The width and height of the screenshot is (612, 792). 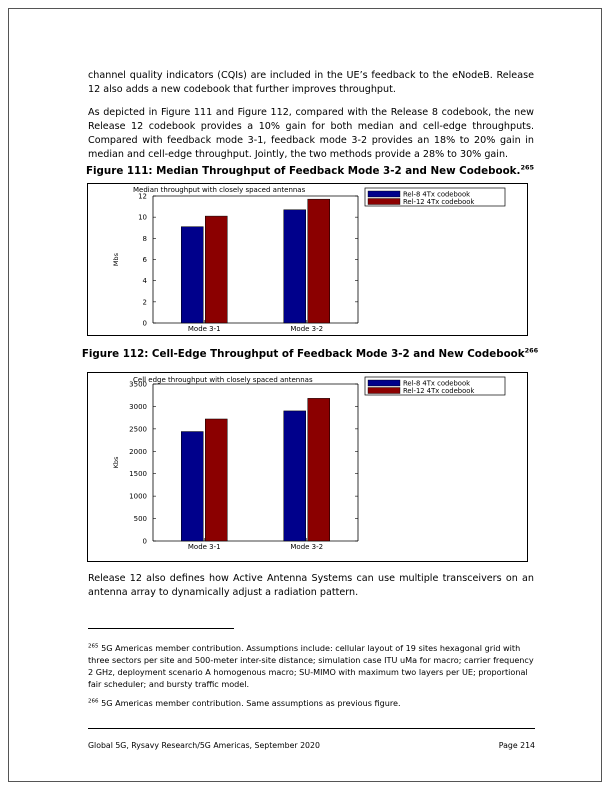 I want to click on y-tick-label: 2500, so click(x=138, y=429).